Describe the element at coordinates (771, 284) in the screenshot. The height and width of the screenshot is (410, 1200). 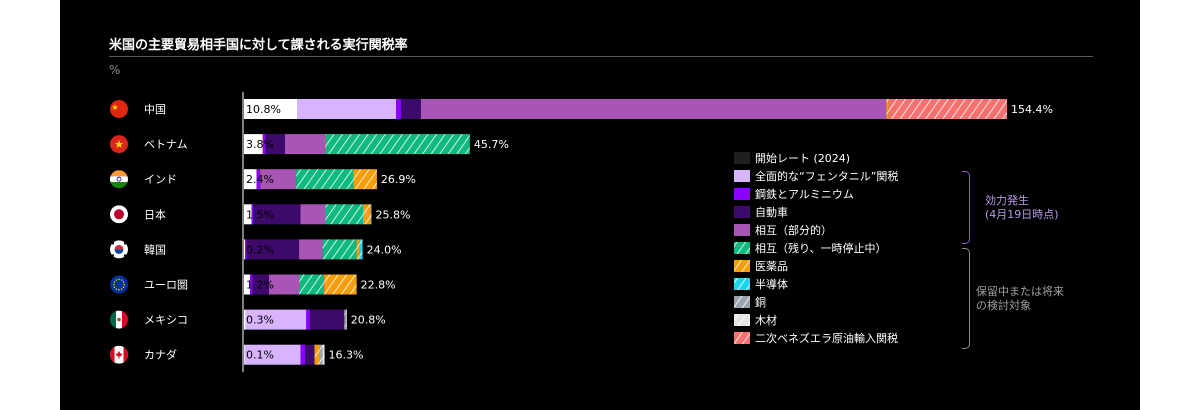
I see `legend-label: 半導体` at that location.